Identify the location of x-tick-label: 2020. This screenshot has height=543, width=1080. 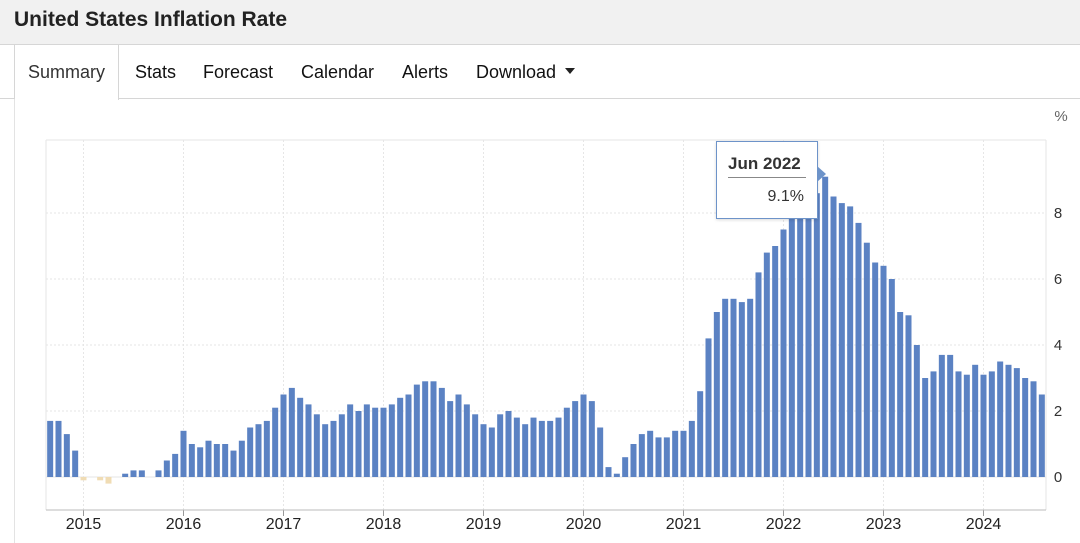
(584, 524).